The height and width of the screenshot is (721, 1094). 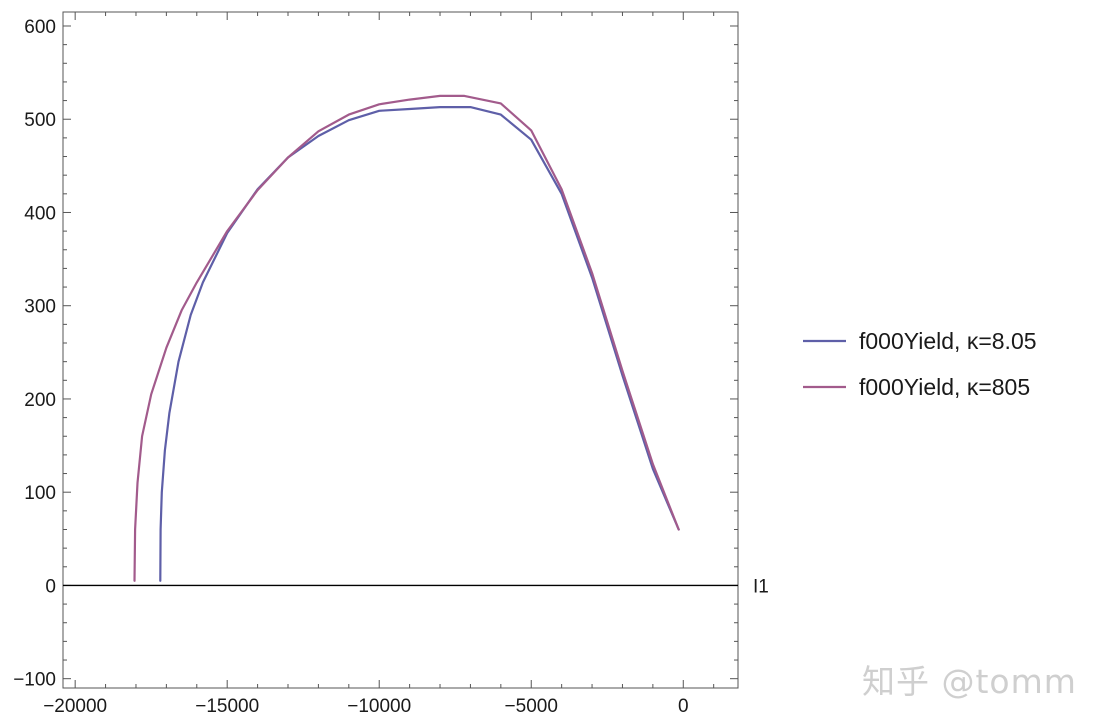 I want to click on y-tick-label: 600, so click(x=40, y=27).